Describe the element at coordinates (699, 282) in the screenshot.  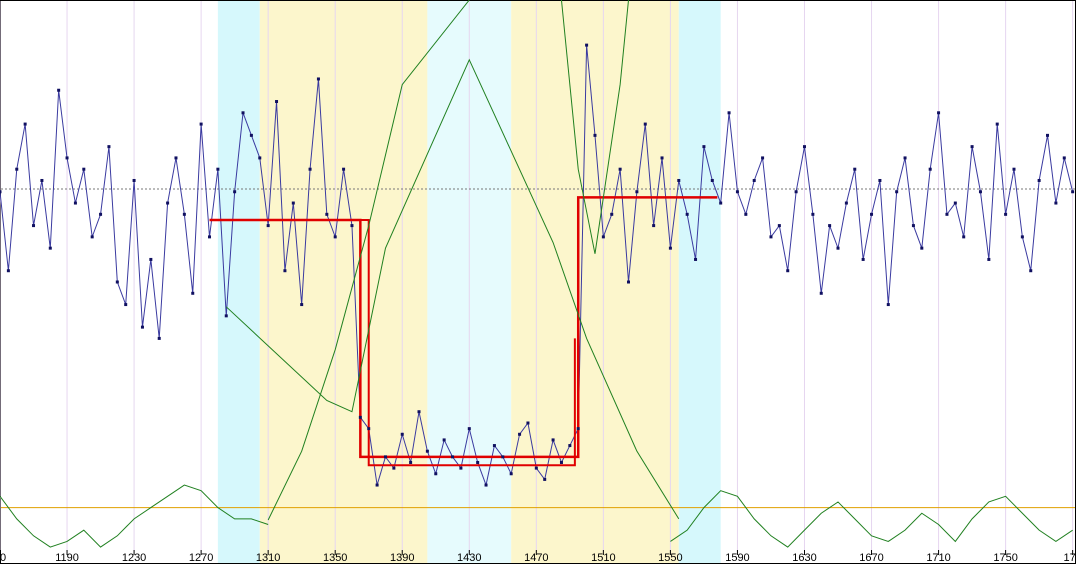
I see `band` at that location.